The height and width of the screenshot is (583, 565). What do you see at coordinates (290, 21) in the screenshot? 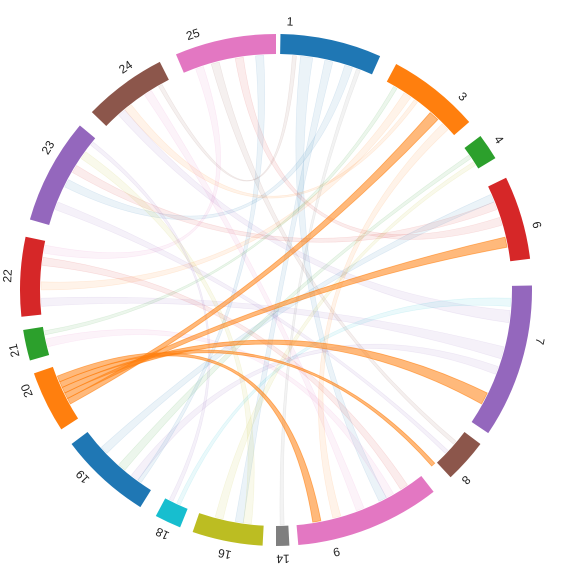
I see `group-label-1: 1` at bounding box center [290, 21].